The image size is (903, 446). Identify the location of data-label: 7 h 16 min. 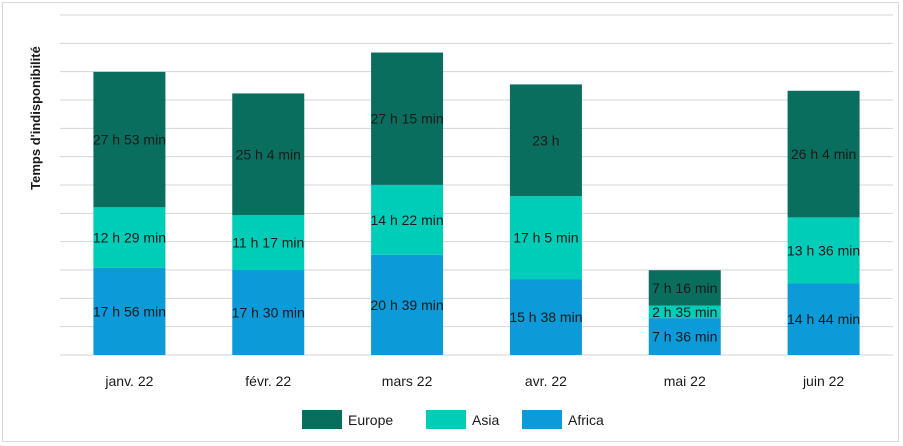
(684, 288).